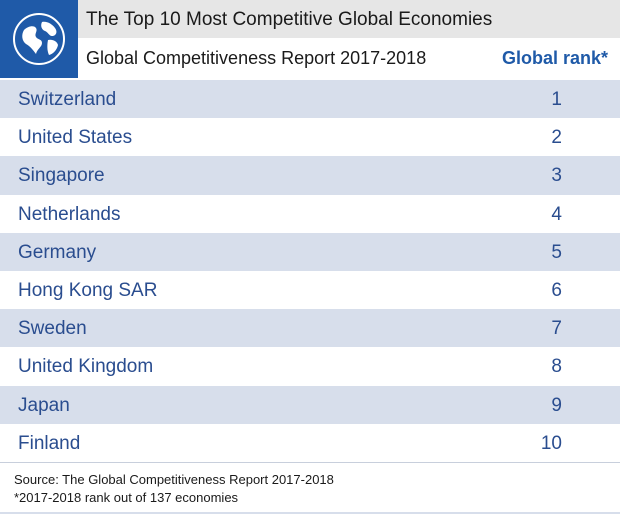  I want to click on country-name: Netherlands, so click(69, 214).